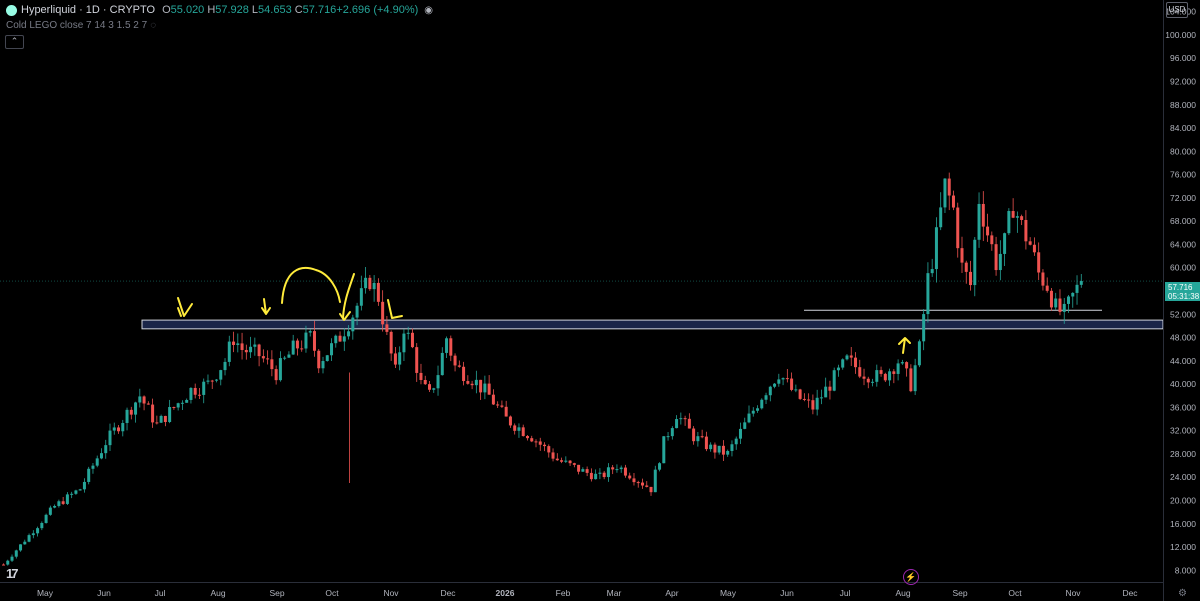 This screenshot has width=1200, height=601. What do you see at coordinates (77, 25) in the screenshot?
I see `indicator-label: Cold LEGO close 7 14 3 1.5 2 7` at bounding box center [77, 25].